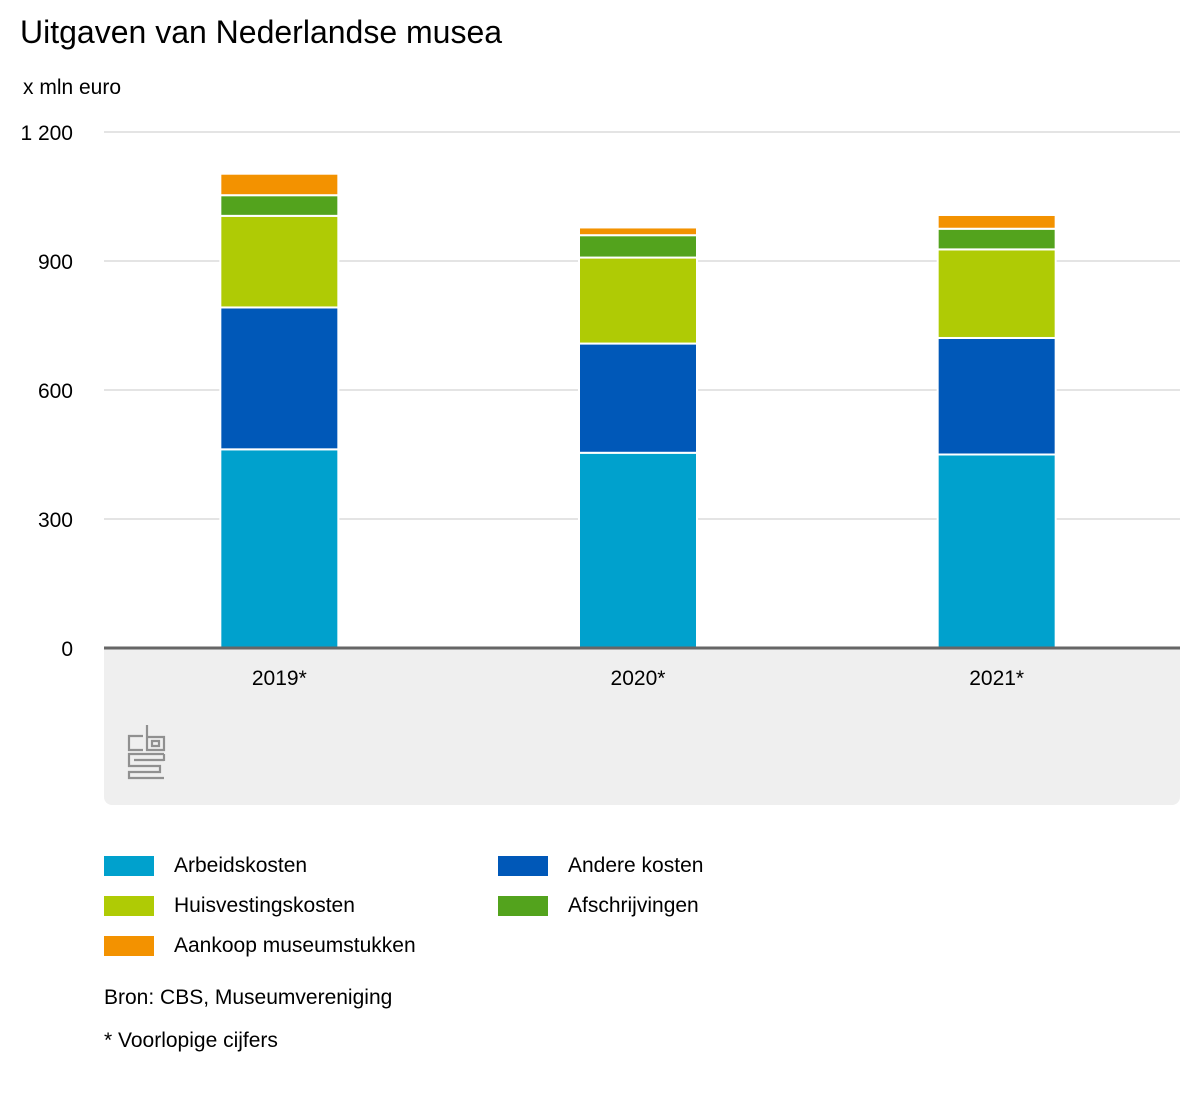  I want to click on x-axis-band-top-fill, so click(642, 654).